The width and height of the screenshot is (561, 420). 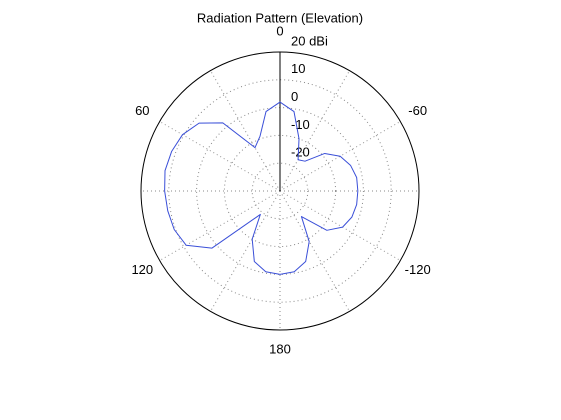 What do you see at coordinates (300, 152) in the screenshot?
I see `r-tick-label: -20` at bounding box center [300, 152].